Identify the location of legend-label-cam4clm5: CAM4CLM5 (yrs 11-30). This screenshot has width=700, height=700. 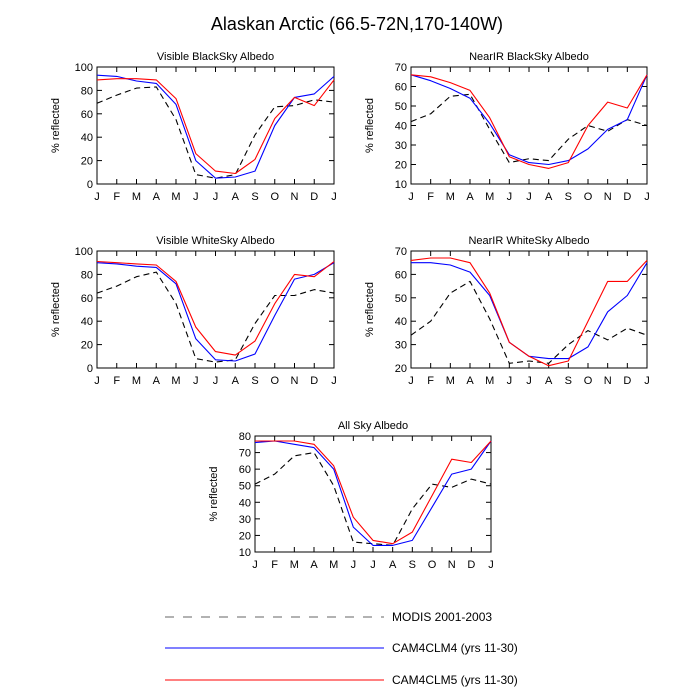
(455, 680).